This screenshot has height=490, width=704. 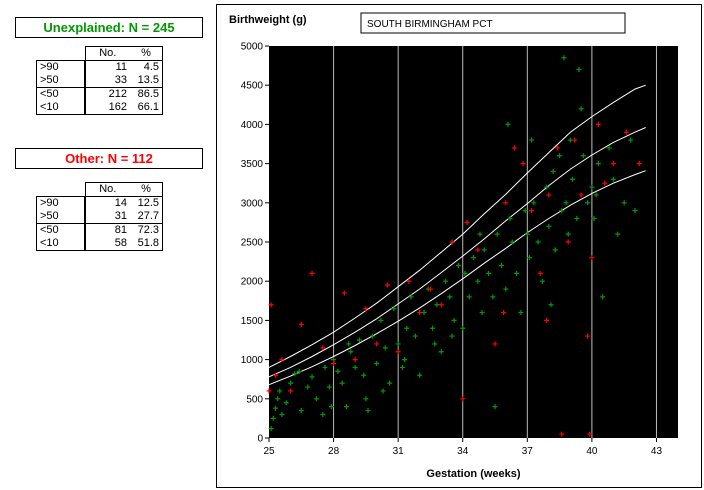 I want to click on row-percent: 51.8, so click(x=146, y=244).